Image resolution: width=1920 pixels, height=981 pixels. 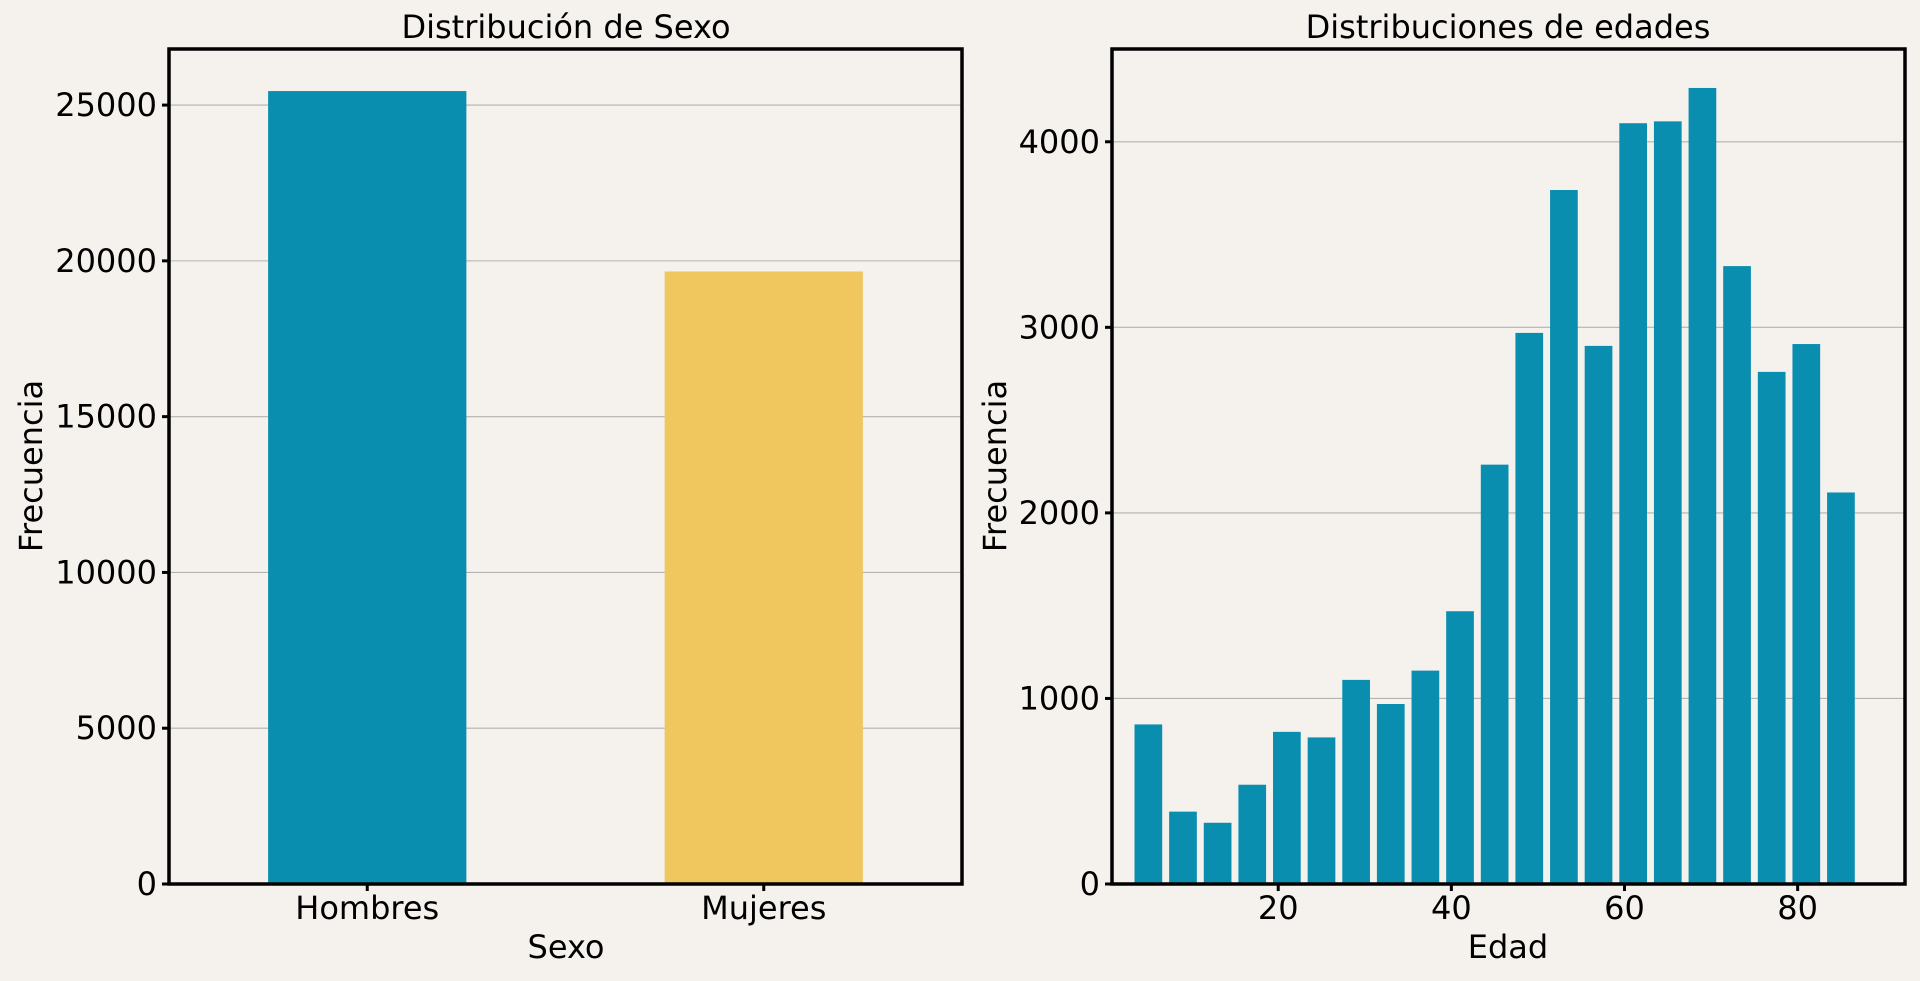 What do you see at coordinates (106, 105) in the screenshot?
I see `y-tick-label: 25000` at bounding box center [106, 105].